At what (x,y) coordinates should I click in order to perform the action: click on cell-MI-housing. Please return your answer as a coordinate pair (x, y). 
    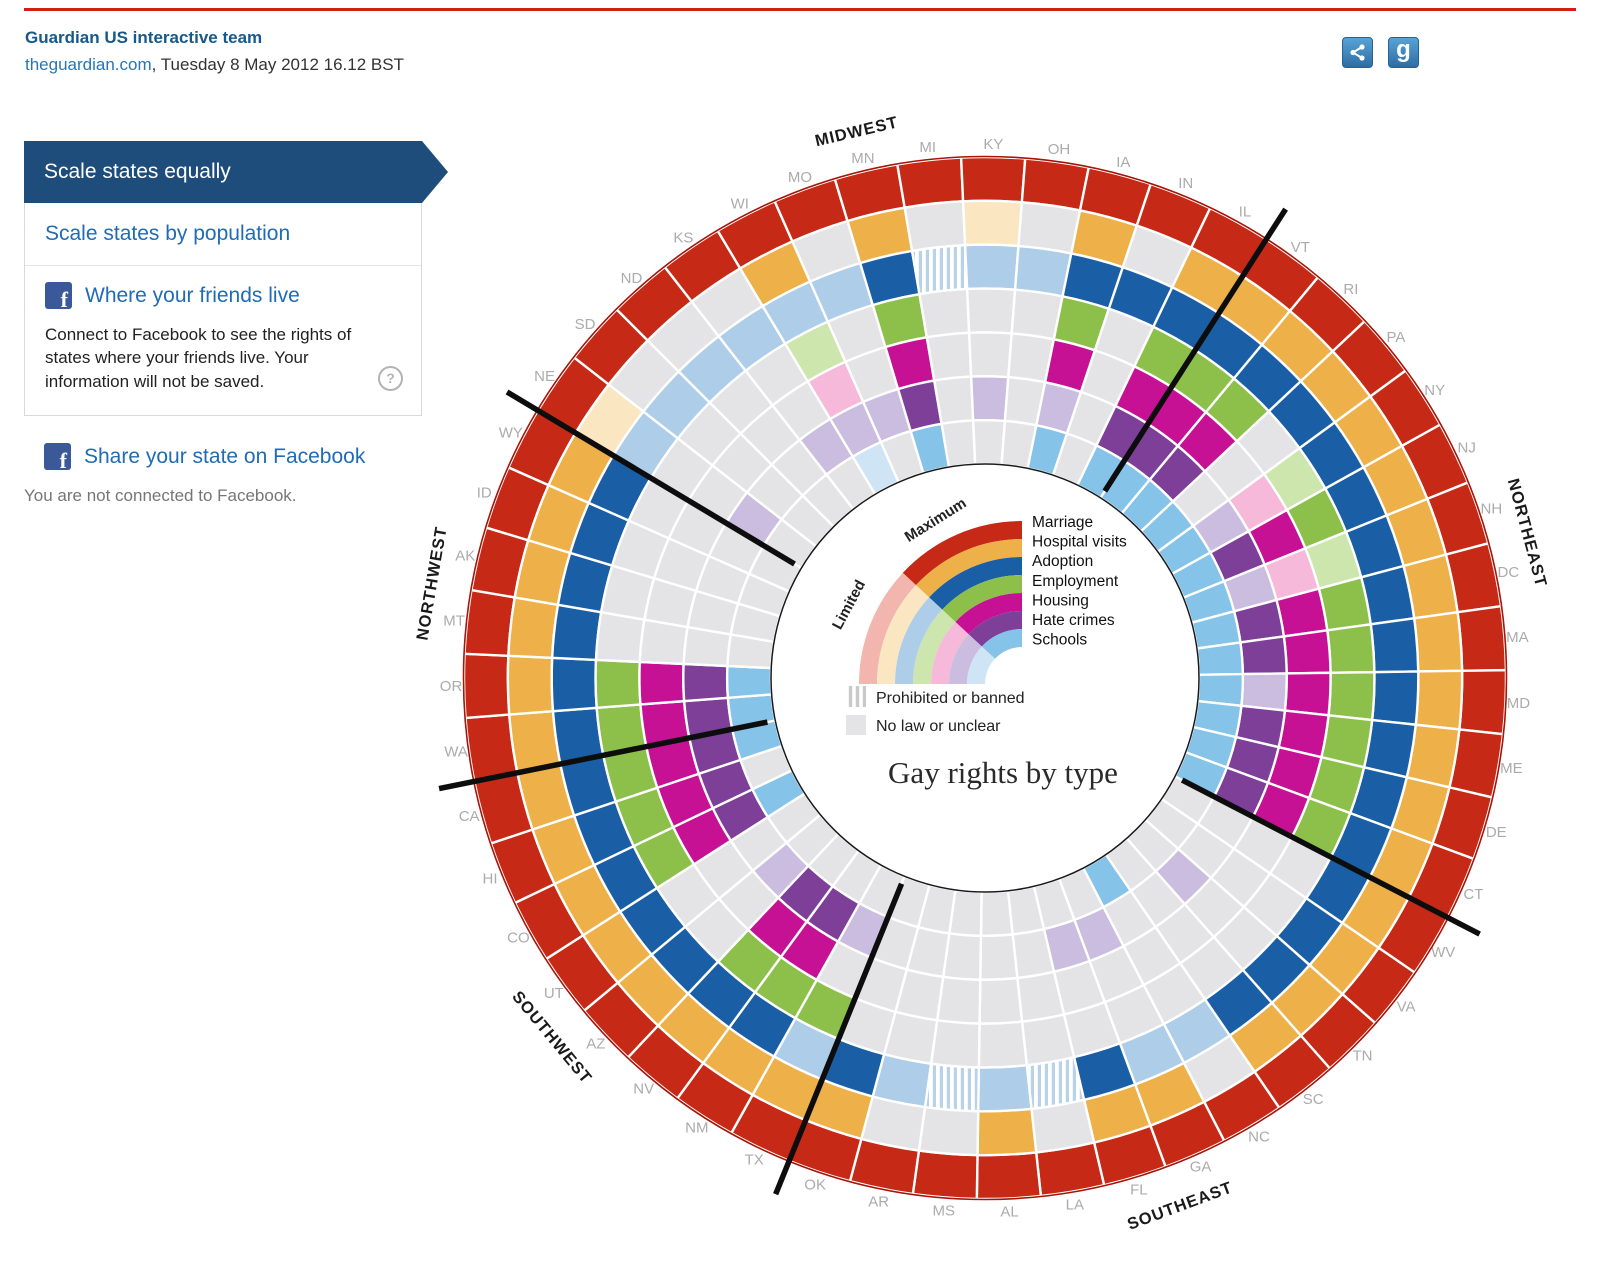
    Looking at the image, I should click on (949, 356).